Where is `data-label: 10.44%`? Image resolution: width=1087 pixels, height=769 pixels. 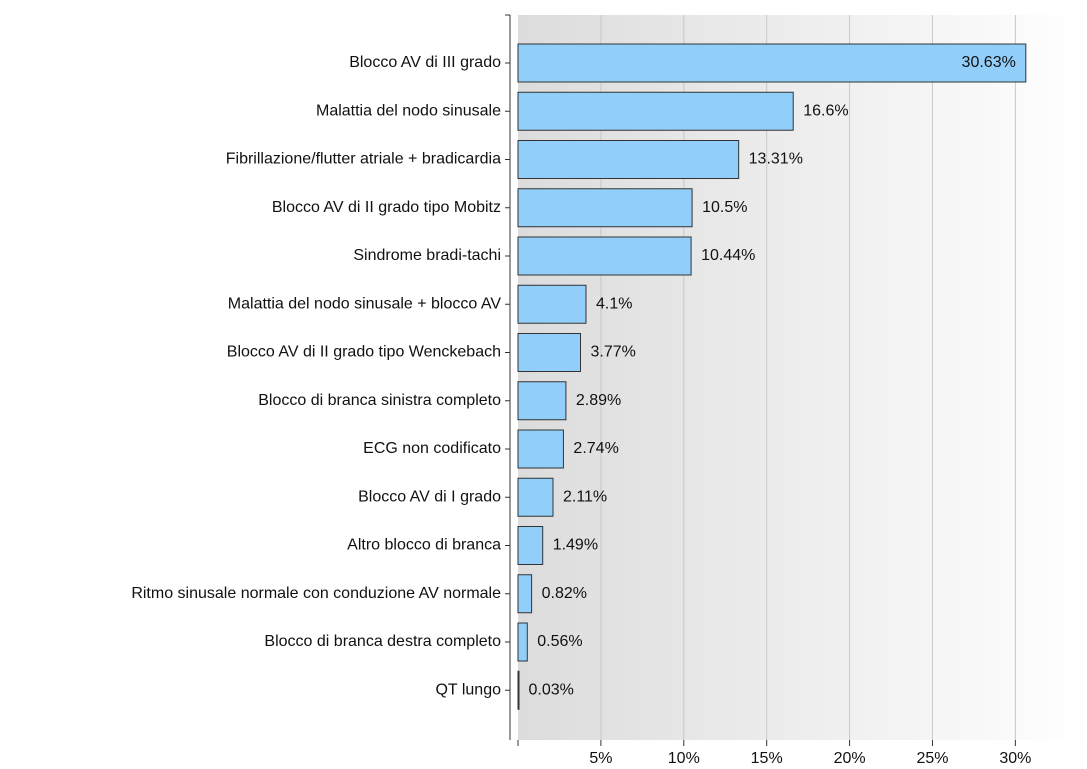 data-label: 10.44% is located at coordinates (728, 255).